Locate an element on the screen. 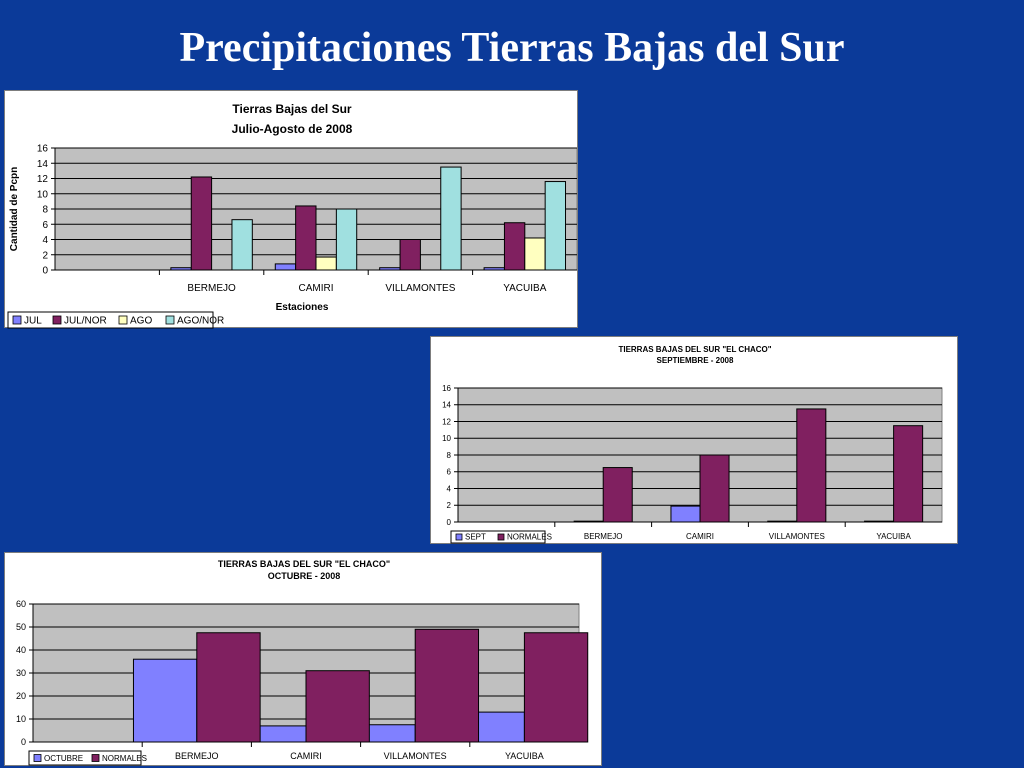  legend-label-ago: AGO is located at coordinates (141, 321).